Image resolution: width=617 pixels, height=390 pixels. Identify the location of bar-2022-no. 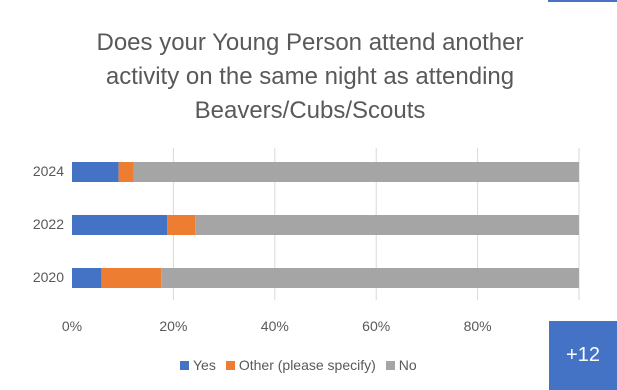
(387, 225).